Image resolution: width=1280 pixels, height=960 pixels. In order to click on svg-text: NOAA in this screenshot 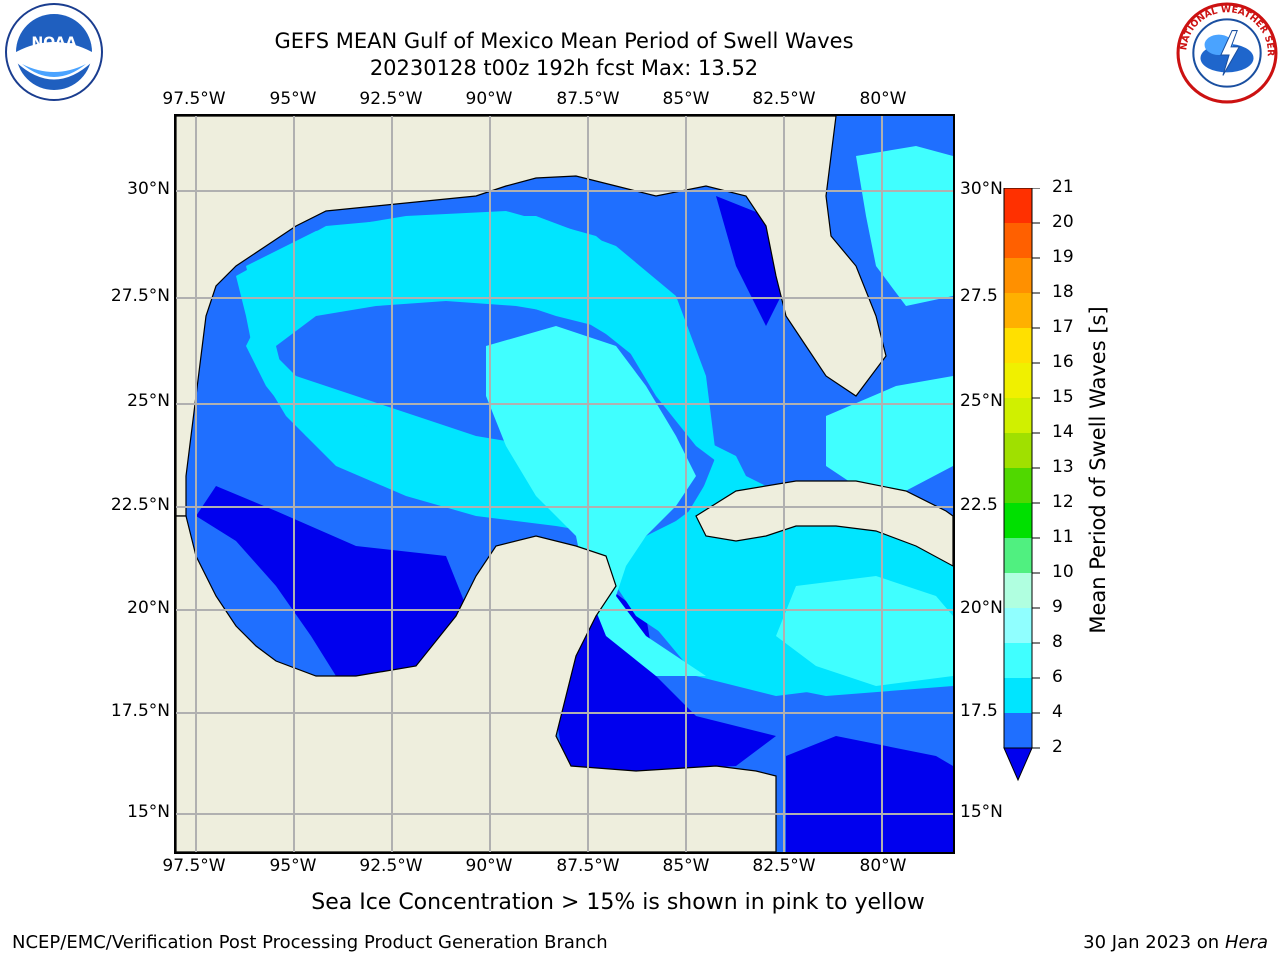, I will do `click(54, 43)`.